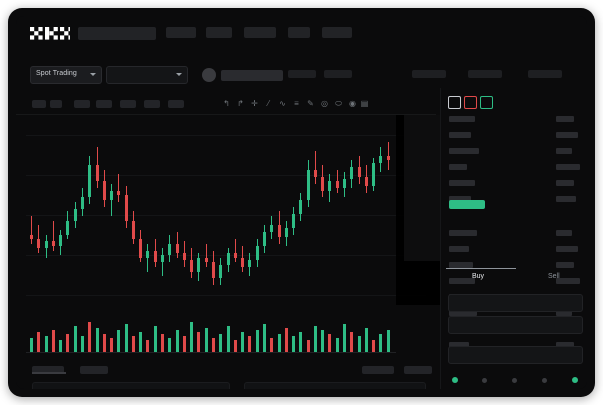 The image size is (603, 405). Describe the element at coordinates (378, 370) in the screenshot. I see `tab-trade-history` at that location.